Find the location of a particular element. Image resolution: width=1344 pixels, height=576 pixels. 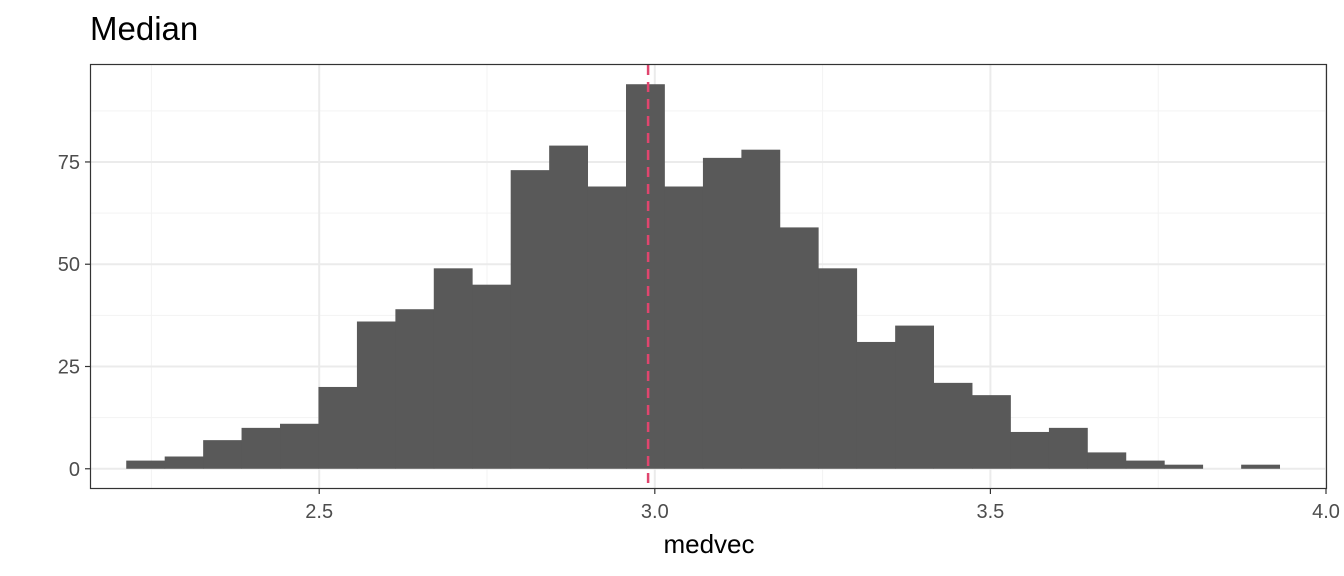

y-tick-label: 25 is located at coordinates (69, 368).